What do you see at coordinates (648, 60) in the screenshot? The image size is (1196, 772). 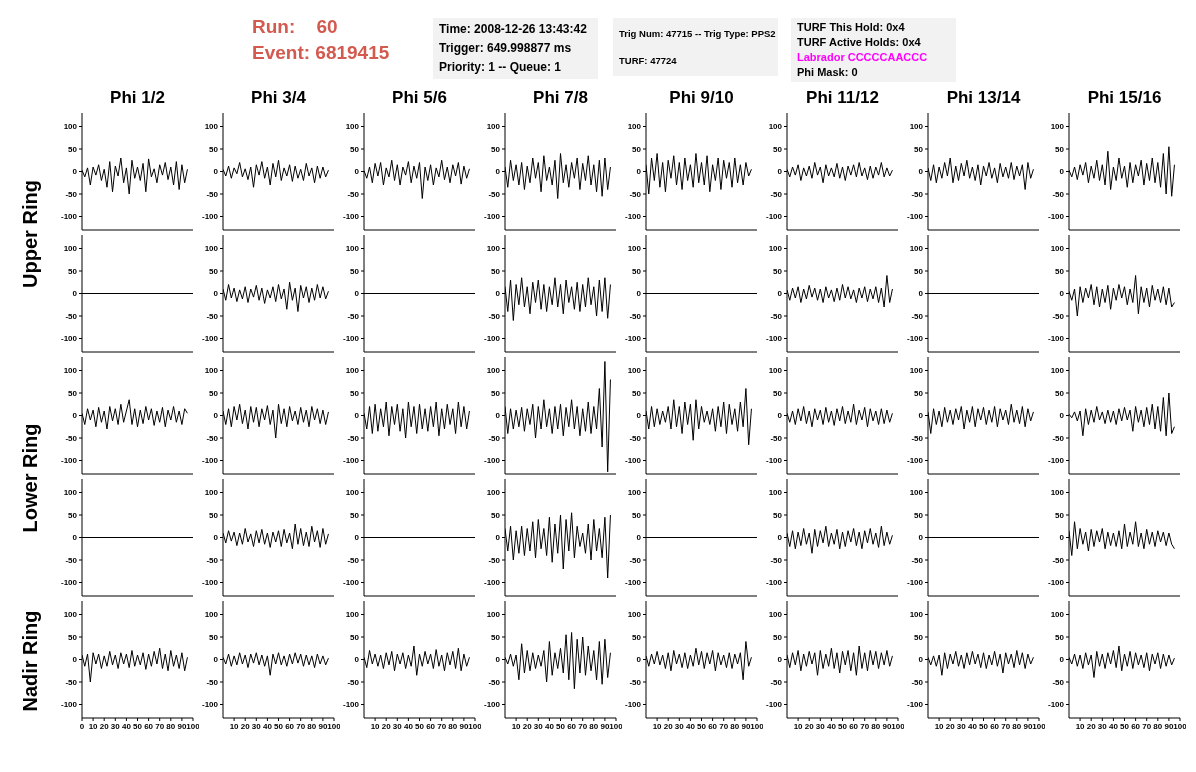 I see `text: TURF: 47724` at bounding box center [648, 60].